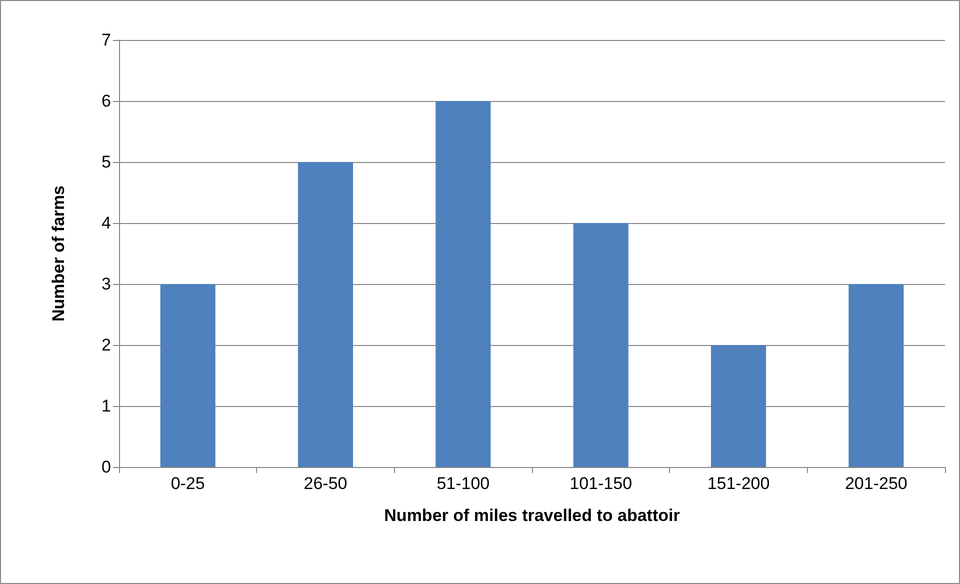 The image size is (960, 584). What do you see at coordinates (876, 483) in the screenshot?
I see `x-tick-label: 201-250` at bounding box center [876, 483].